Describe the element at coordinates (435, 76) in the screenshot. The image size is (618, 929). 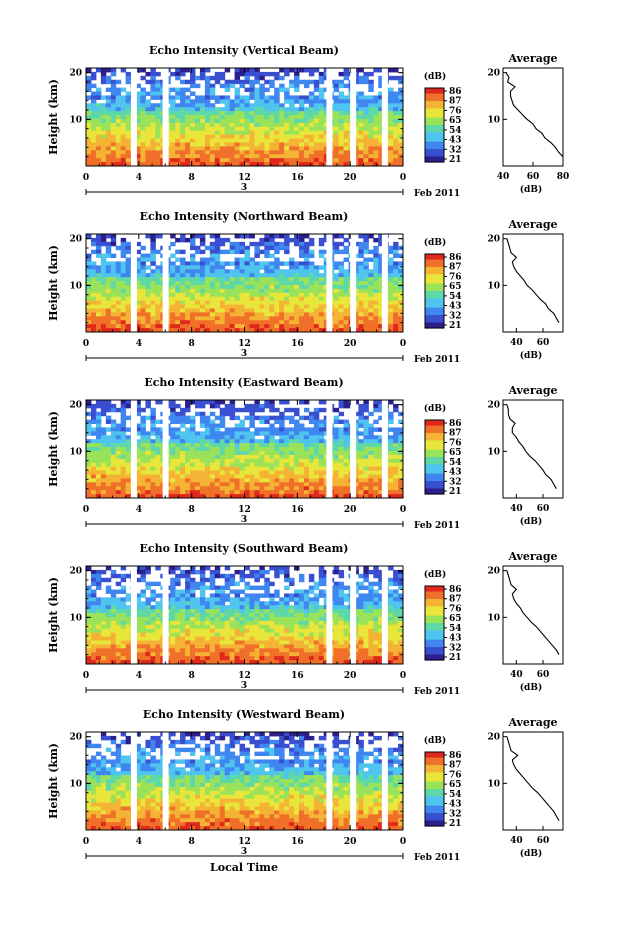
I see `colorbar-unit: (dB)` at that location.